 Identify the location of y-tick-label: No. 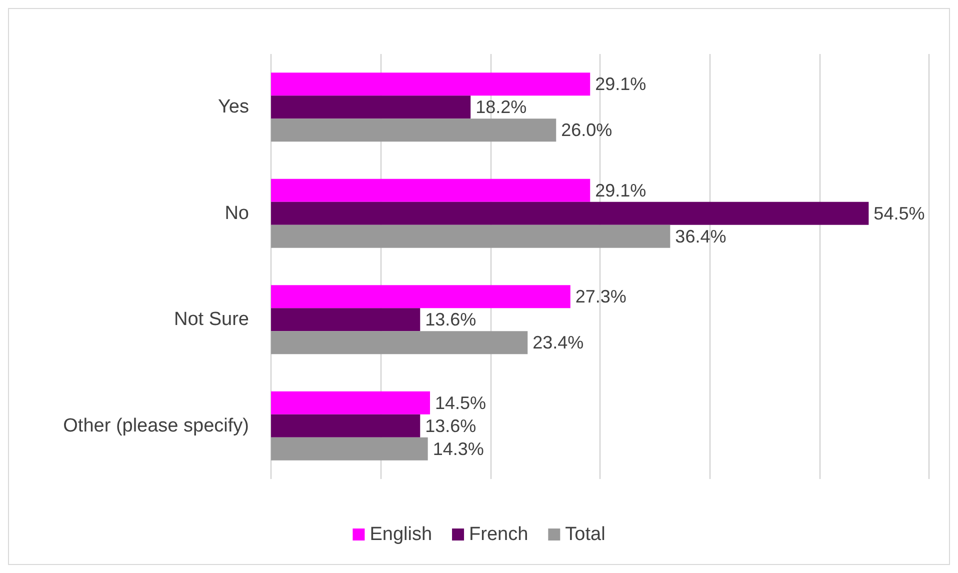
(236, 213).